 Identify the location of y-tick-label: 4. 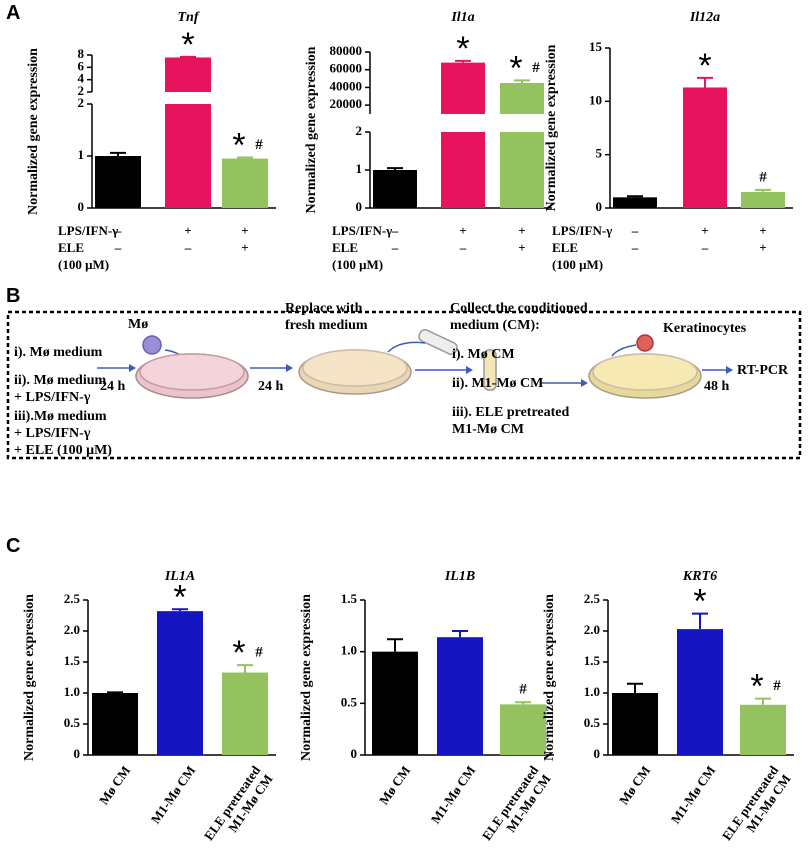
(81, 78).